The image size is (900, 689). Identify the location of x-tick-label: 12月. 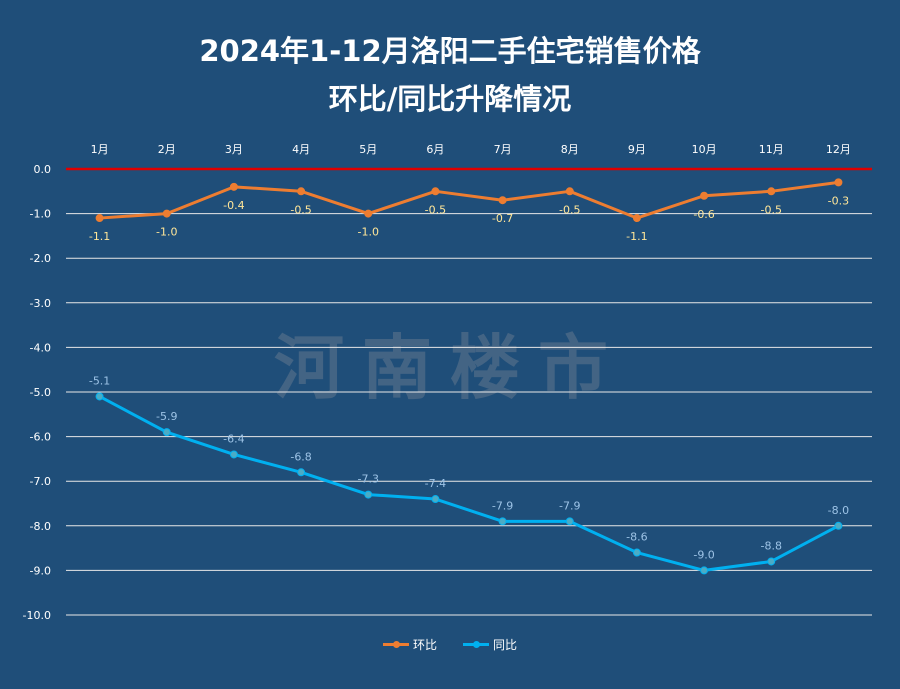
(838, 149).